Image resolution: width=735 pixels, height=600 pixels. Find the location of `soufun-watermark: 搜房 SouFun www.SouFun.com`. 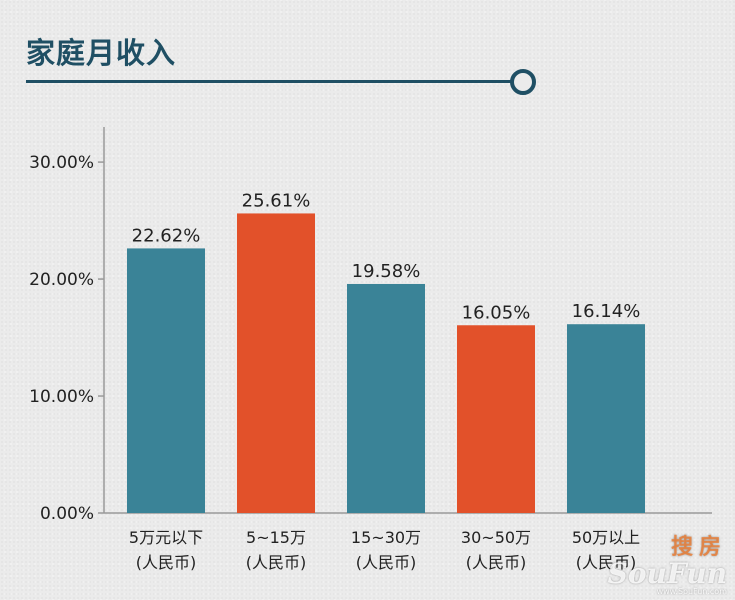

soufun-watermark: 搜房 SouFun www.SouFun.com is located at coordinates (667, 562).